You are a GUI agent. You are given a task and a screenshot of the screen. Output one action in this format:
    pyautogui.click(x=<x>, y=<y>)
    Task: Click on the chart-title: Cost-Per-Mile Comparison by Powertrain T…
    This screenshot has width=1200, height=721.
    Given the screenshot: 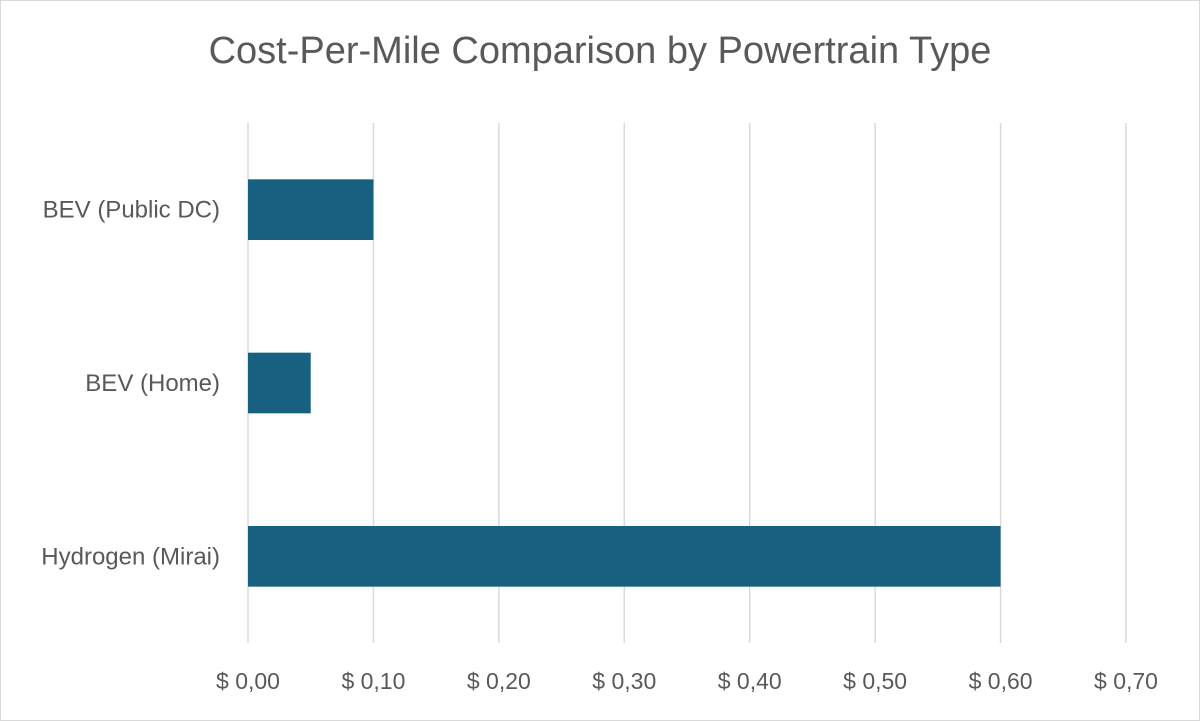 What is the action you would take?
    pyautogui.click(x=600, y=51)
    